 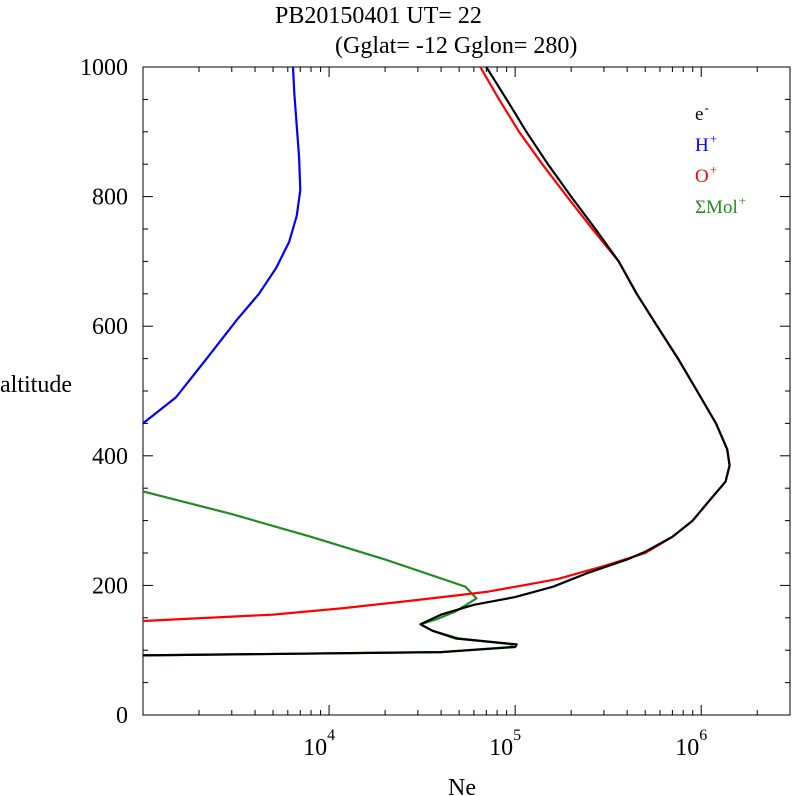 I want to click on y-tick-label: 800, so click(x=110, y=198).